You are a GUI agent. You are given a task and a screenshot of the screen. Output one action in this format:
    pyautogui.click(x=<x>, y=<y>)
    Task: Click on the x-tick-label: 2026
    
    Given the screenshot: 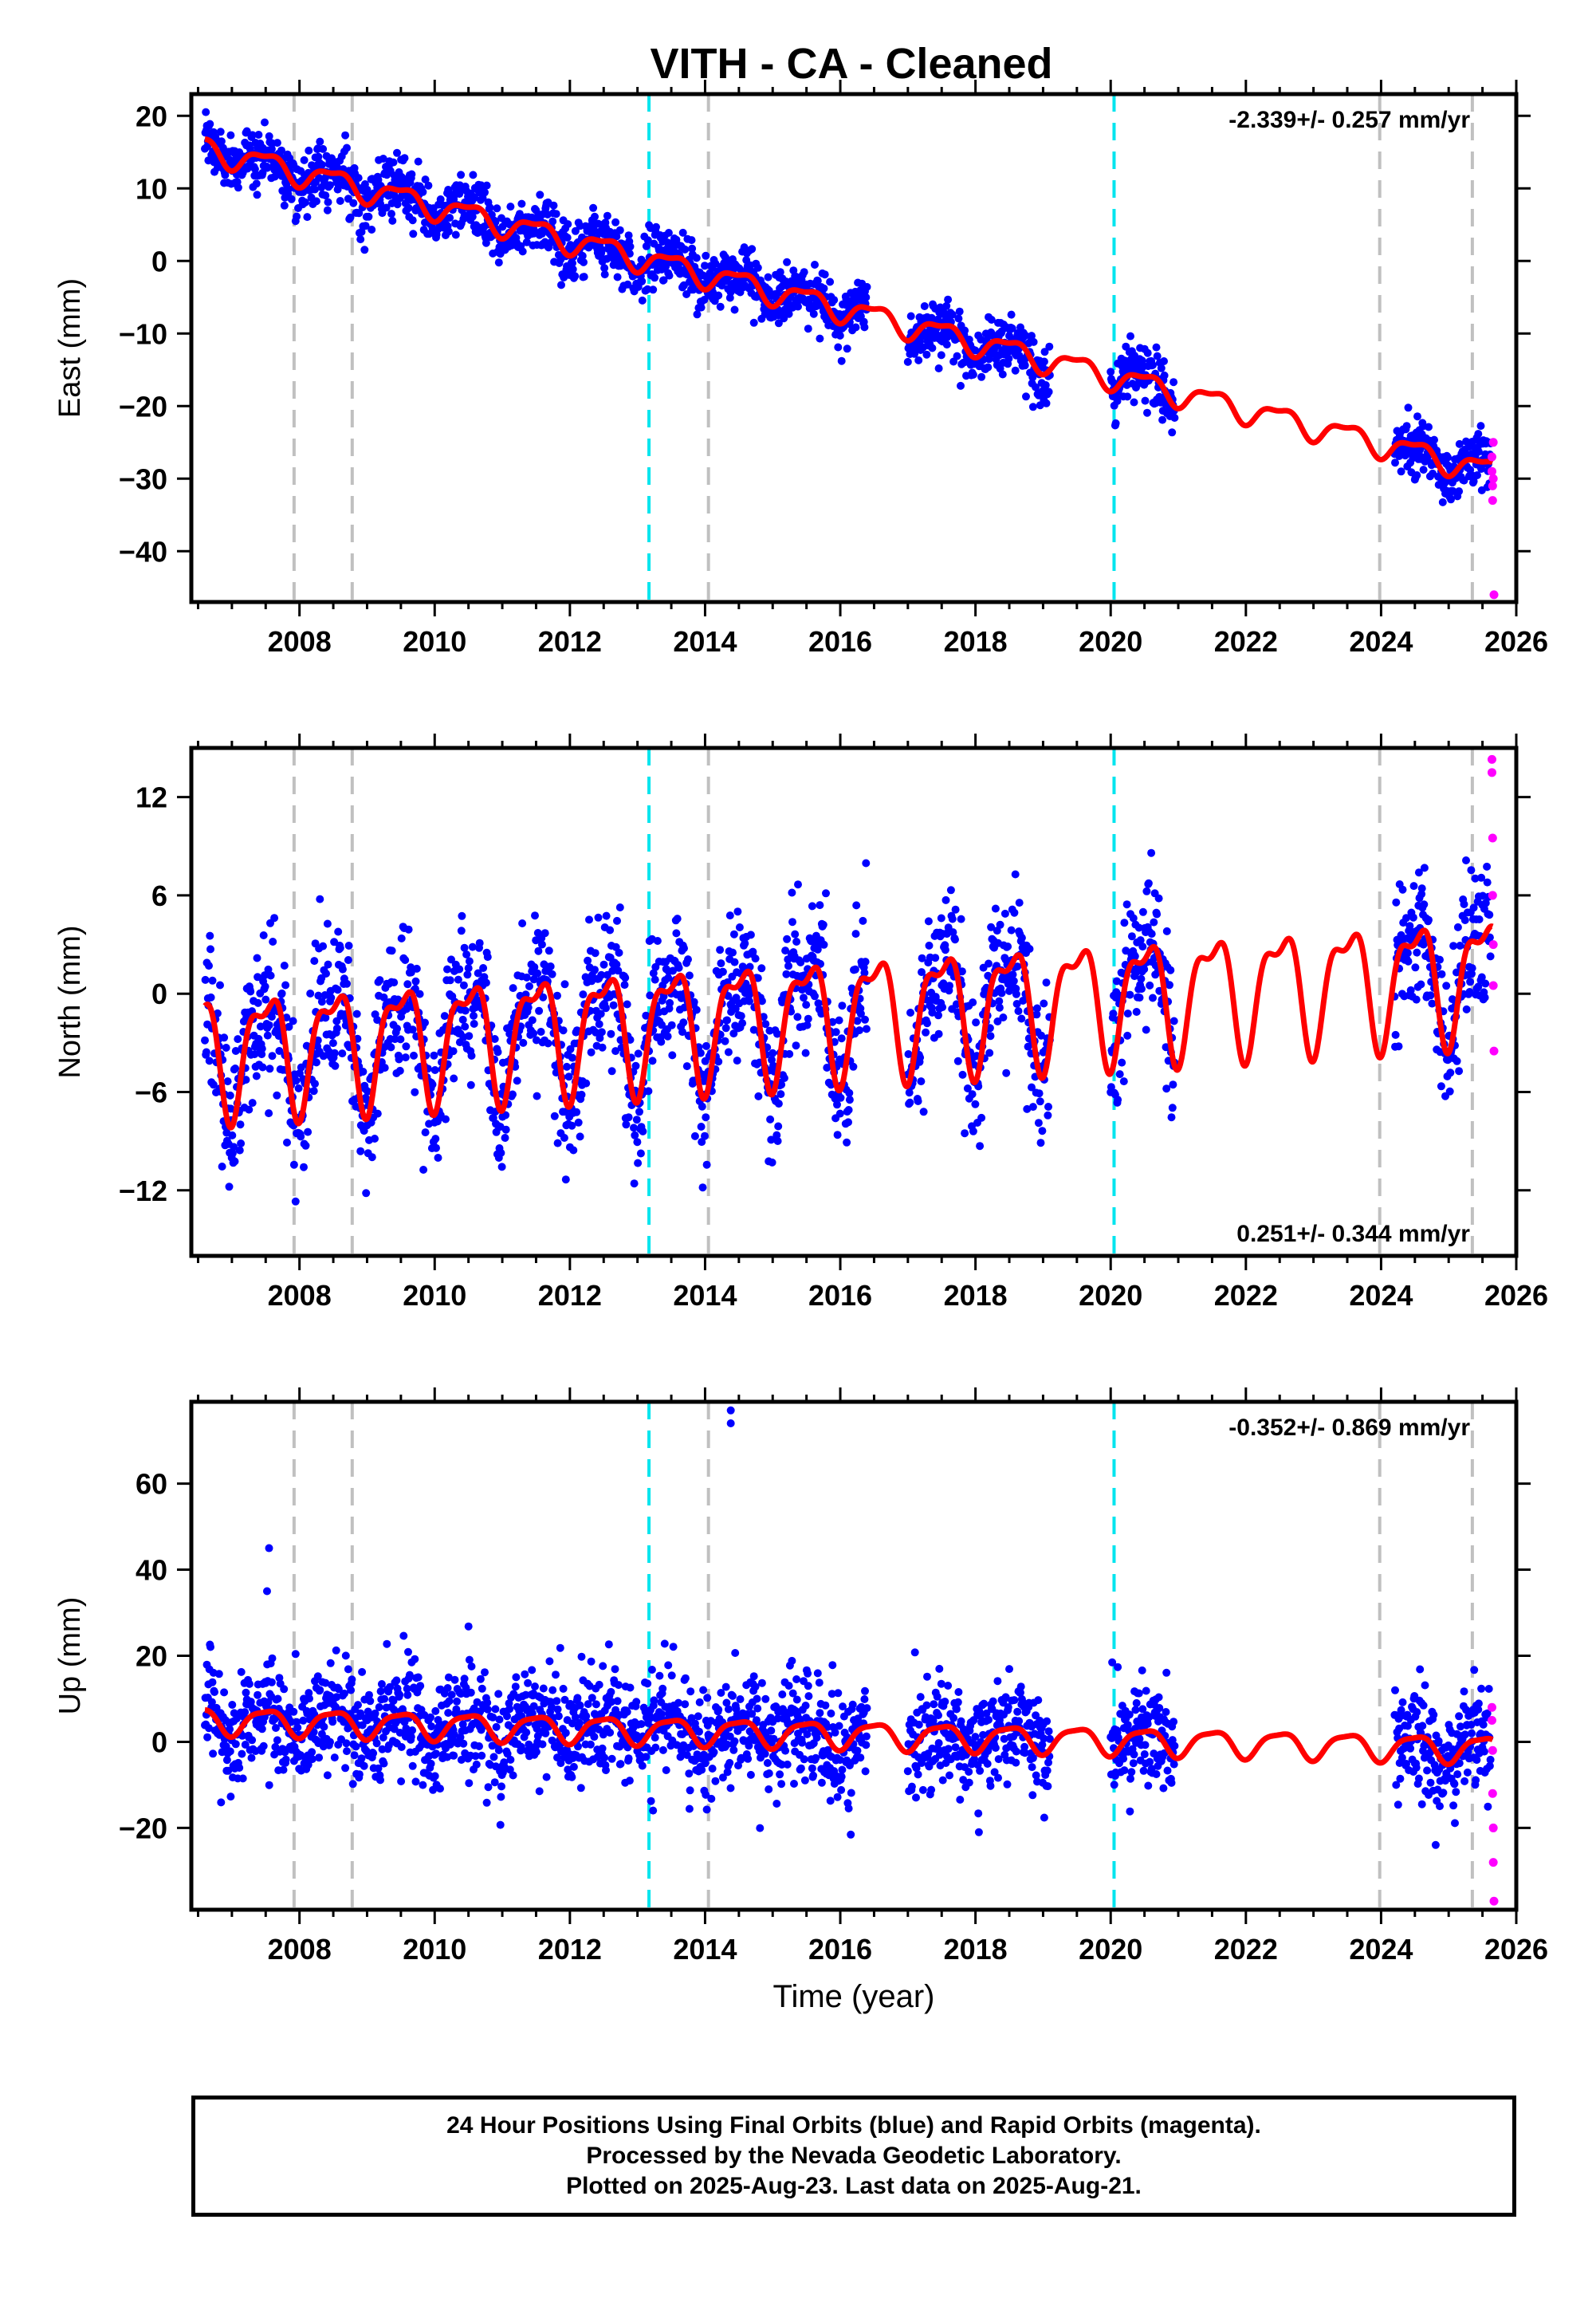 What is the action you would take?
    pyautogui.click(x=1516, y=1296)
    